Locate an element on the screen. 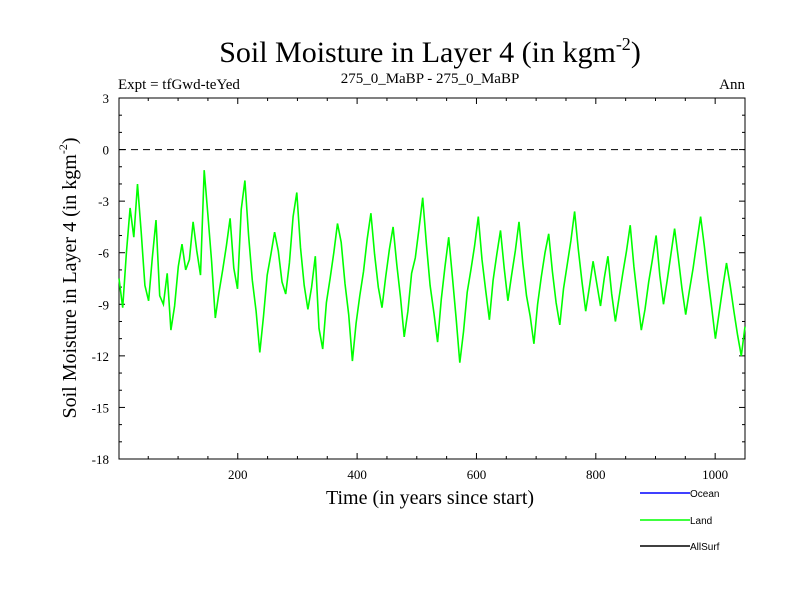 This screenshot has height=600, width=800. subtitle-period: 275_0_MaBP - 275_0_MaBP is located at coordinates (430, 79).